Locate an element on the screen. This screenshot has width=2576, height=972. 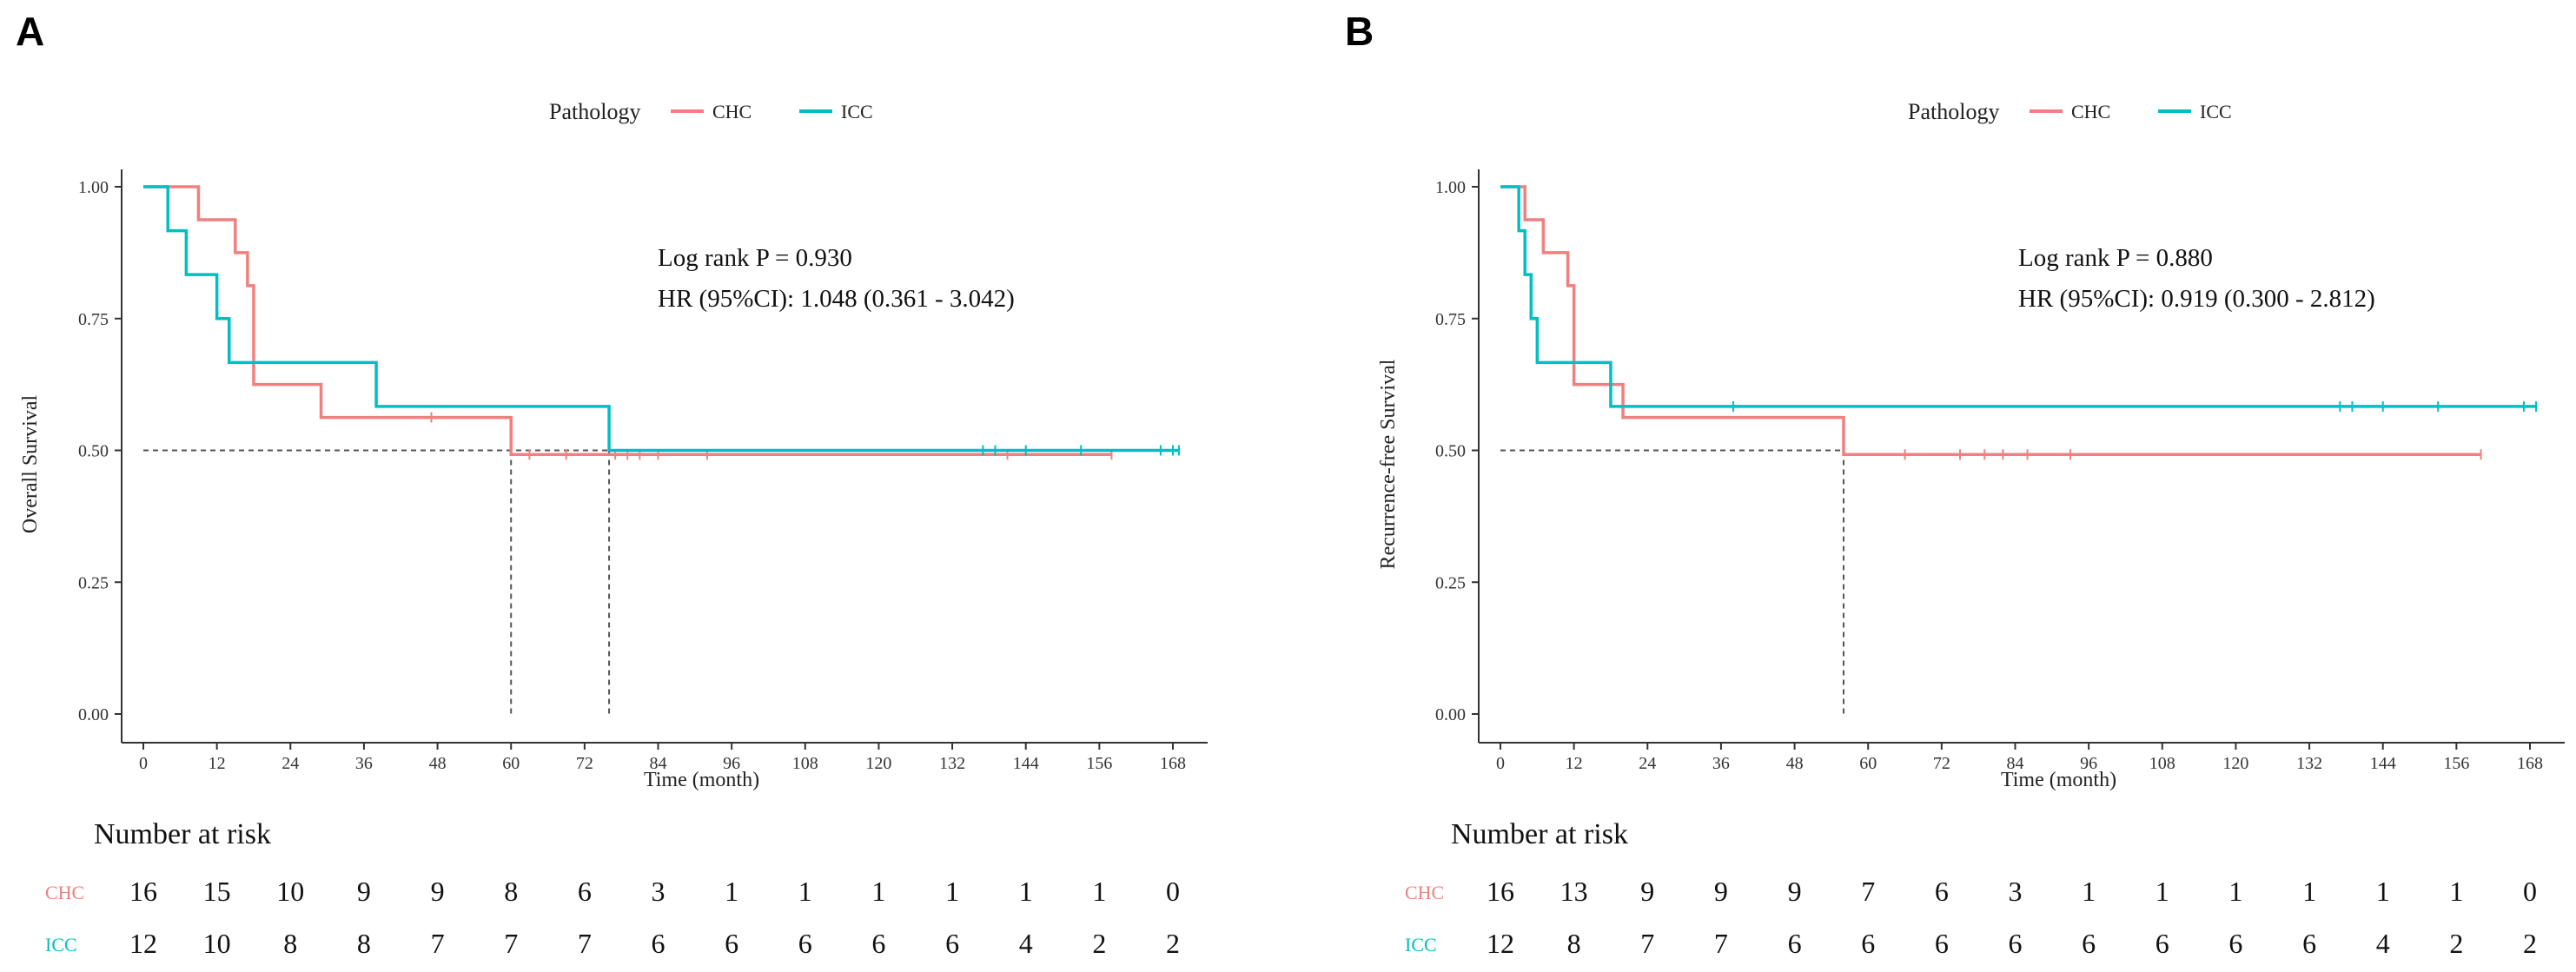
log-rank-annotation: Log rank P = 0.880 is located at coordinates (2115, 258).